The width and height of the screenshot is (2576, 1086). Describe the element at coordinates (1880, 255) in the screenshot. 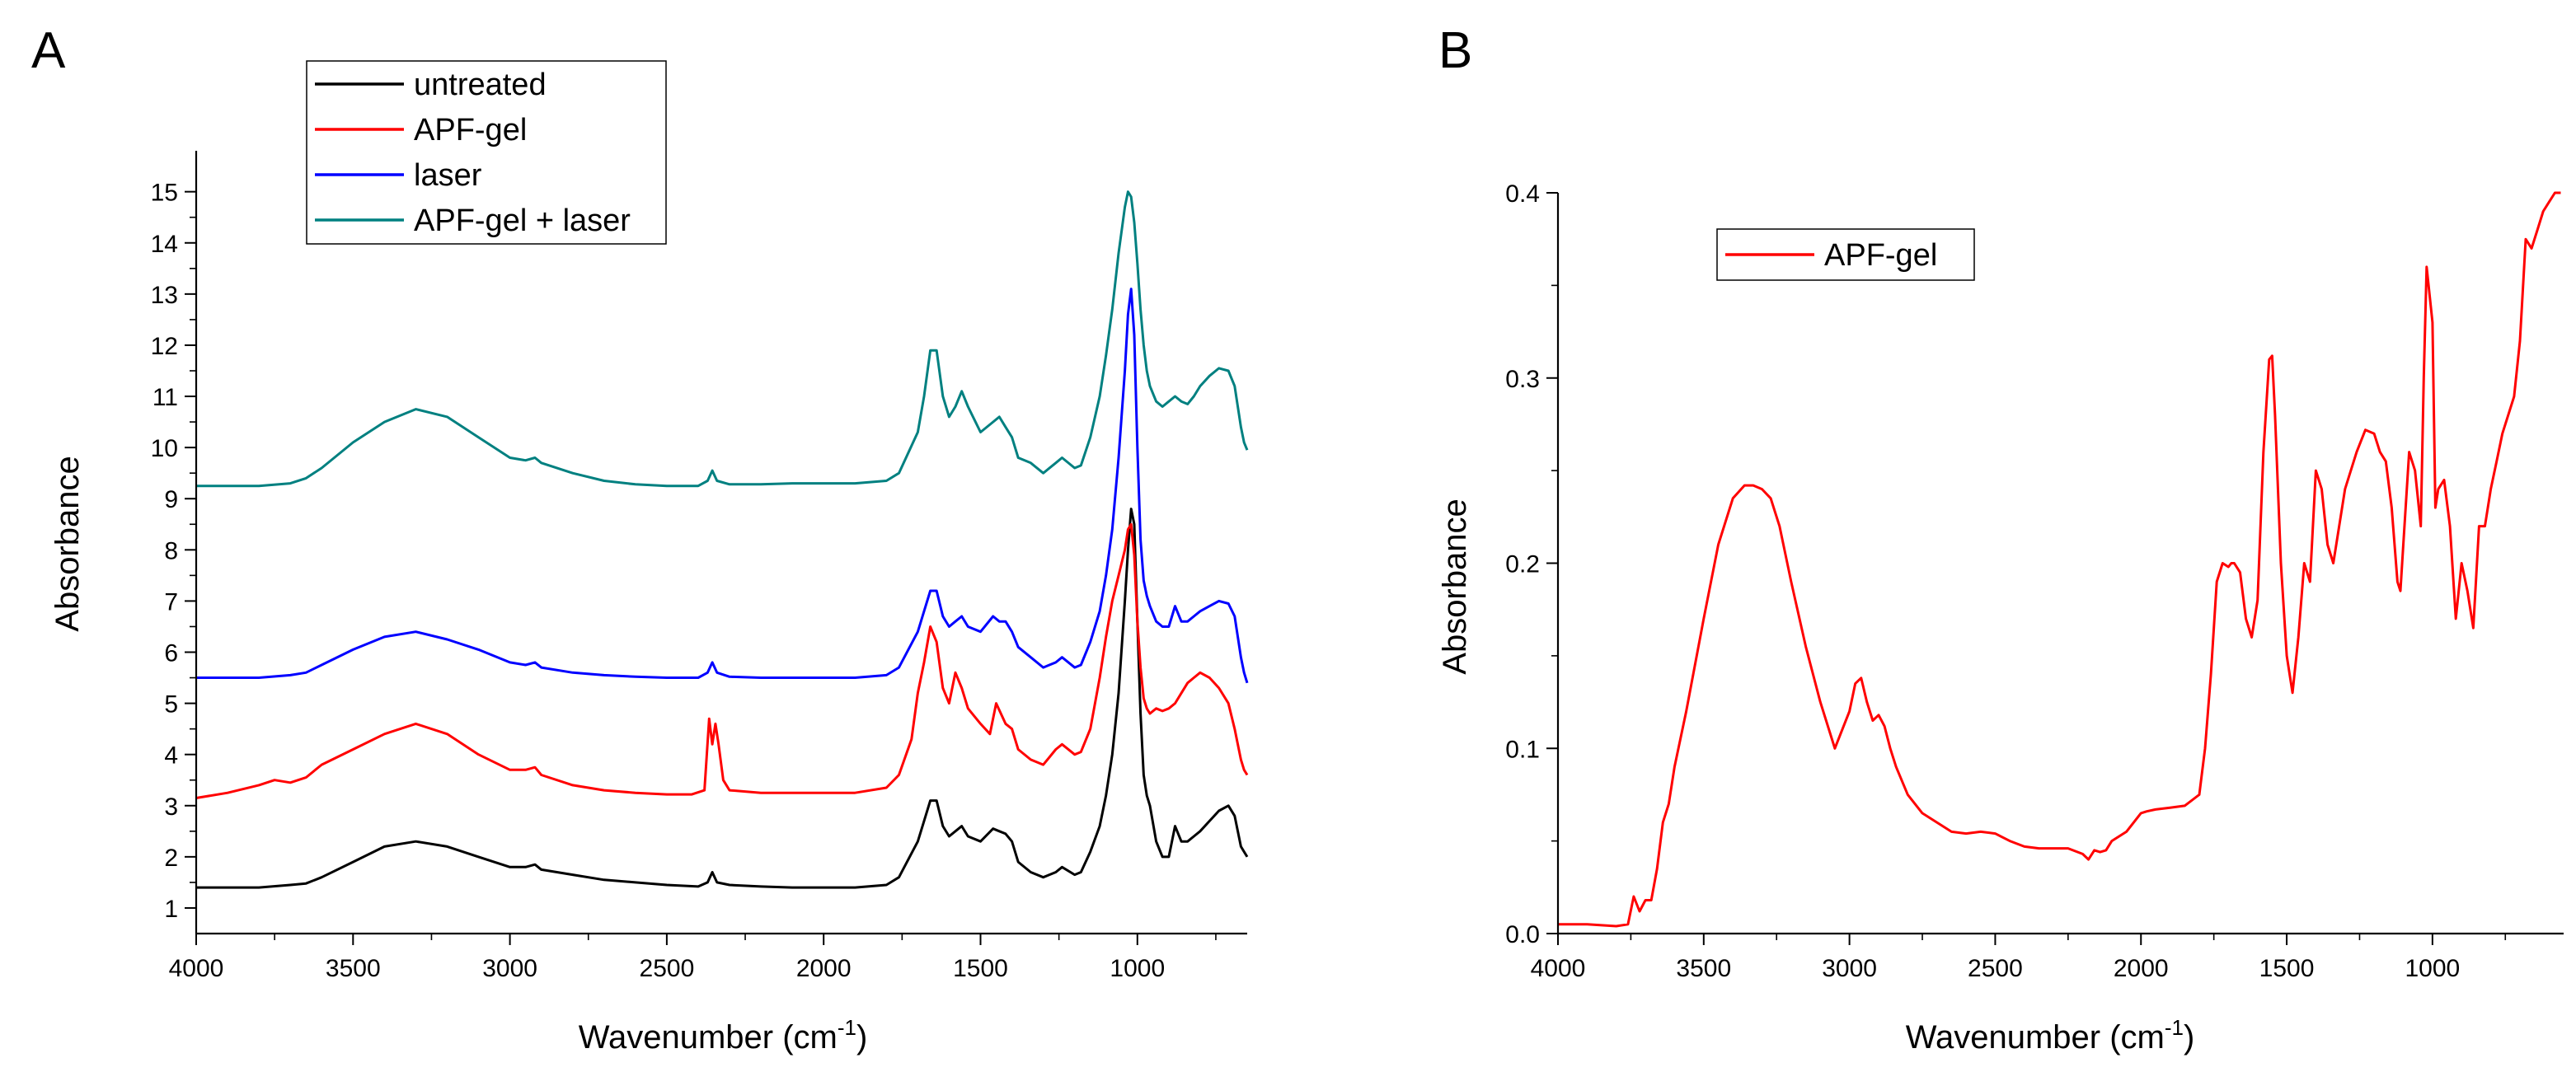

I see `b-legend-label: APF-gel` at that location.